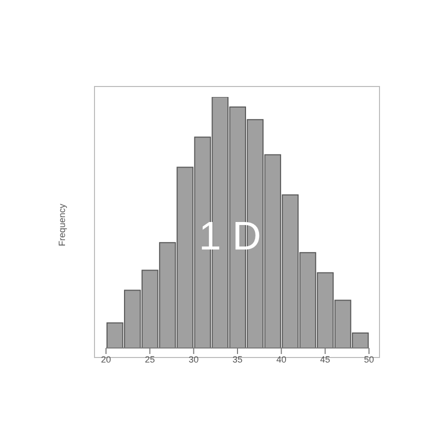 The width and height of the screenshot is (442, 433). Describe the element at coordinates (281, 359) in the screenshot. I see `x-tick-label: 40` at that location.